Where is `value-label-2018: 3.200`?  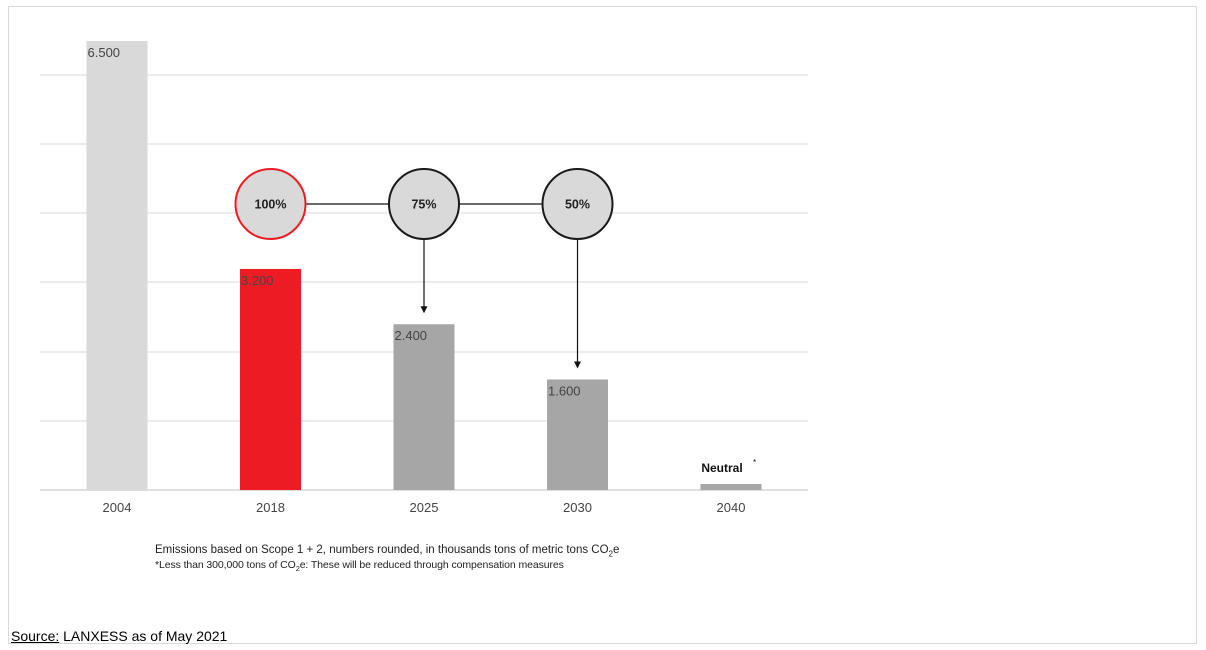
value-label-2018: 3.200 is located at coordinates (257, 280).